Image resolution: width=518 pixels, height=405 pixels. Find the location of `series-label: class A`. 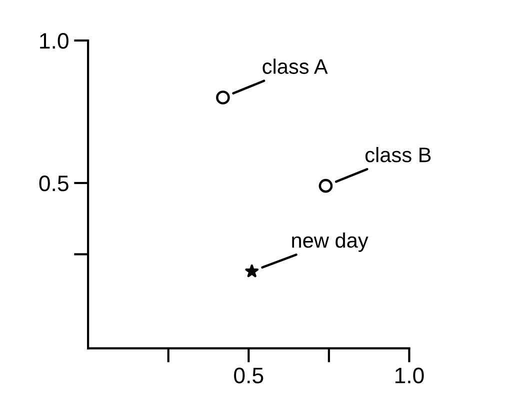

series-label: class A is located at coordinates (295, 66).